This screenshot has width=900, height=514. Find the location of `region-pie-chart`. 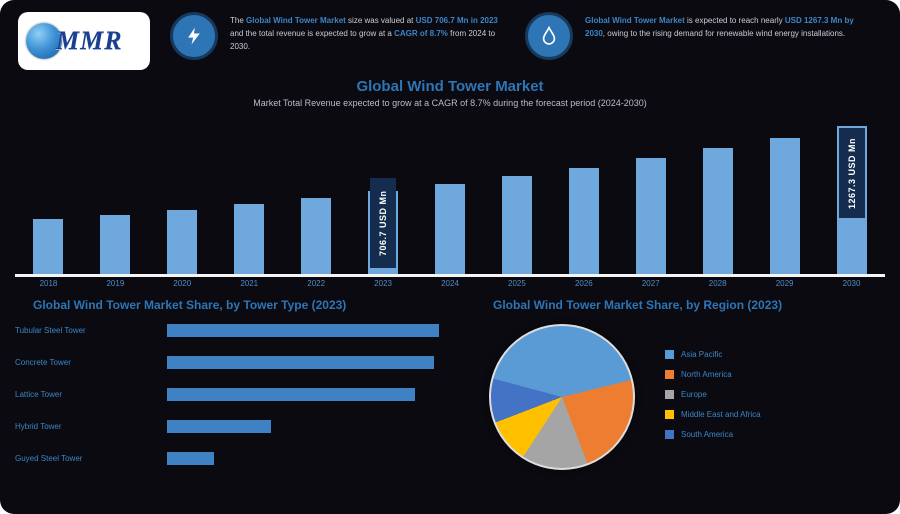

region-pie-chart is located at coordinates (562, 397).